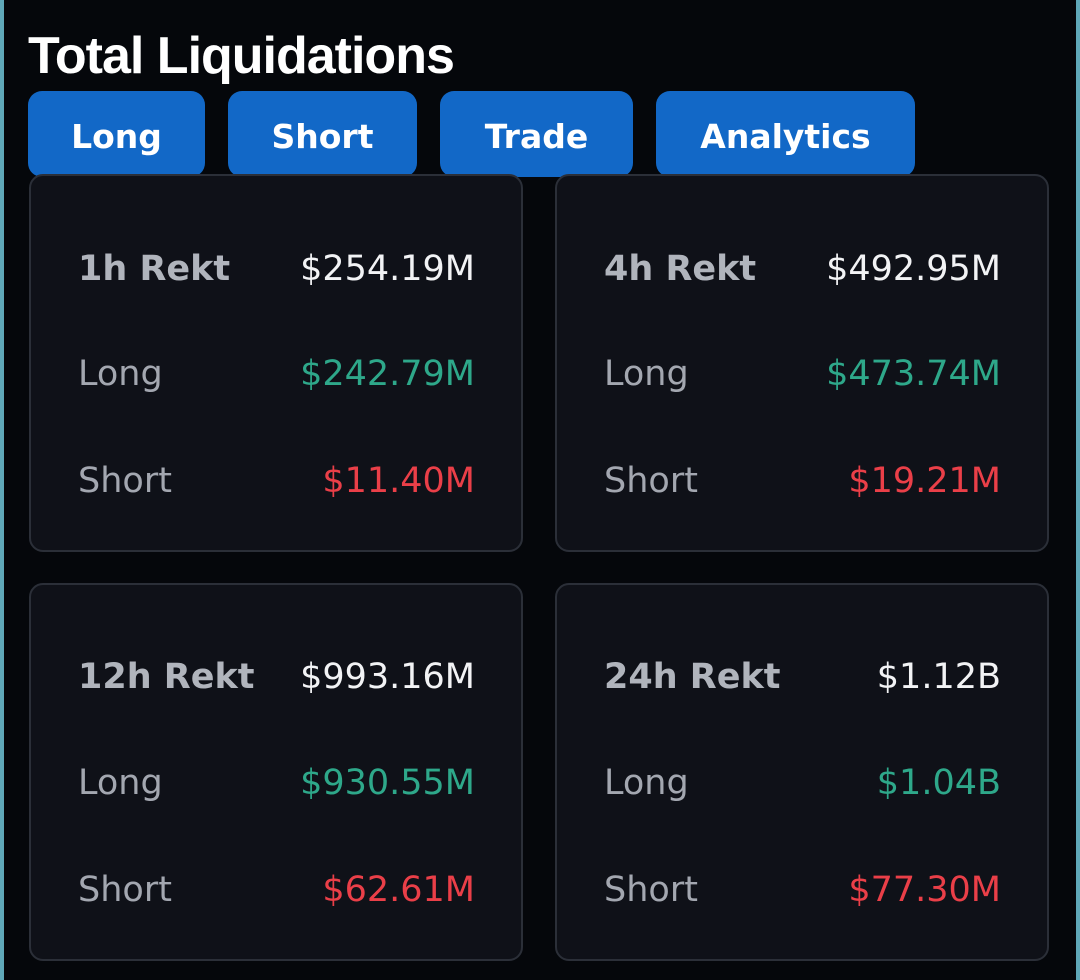 Image resolution: width=1080 pixels, height=980 pixels. Describe the element at coordinates (802, 677) in the screenshot. I see `panel-total-row: 24h Rekt $1.12B` at that location.